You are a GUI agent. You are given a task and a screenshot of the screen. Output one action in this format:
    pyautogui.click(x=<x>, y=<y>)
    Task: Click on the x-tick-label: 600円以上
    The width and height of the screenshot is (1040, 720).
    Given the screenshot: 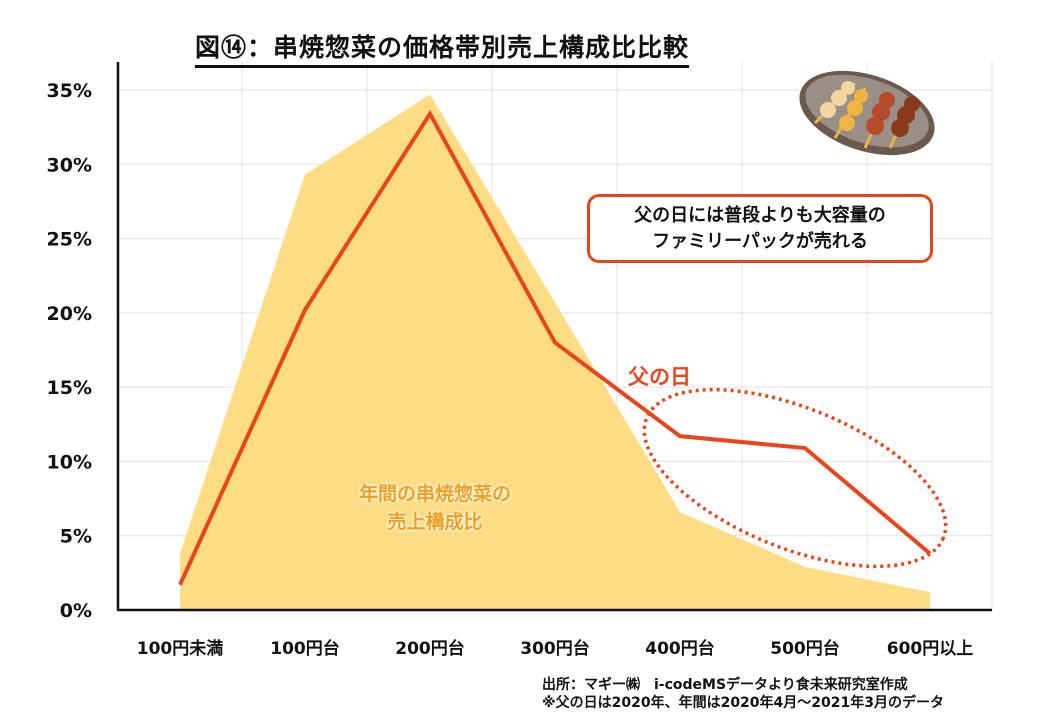 What is the action you would take?
    pyautogui.click(x=930, y=649)
    